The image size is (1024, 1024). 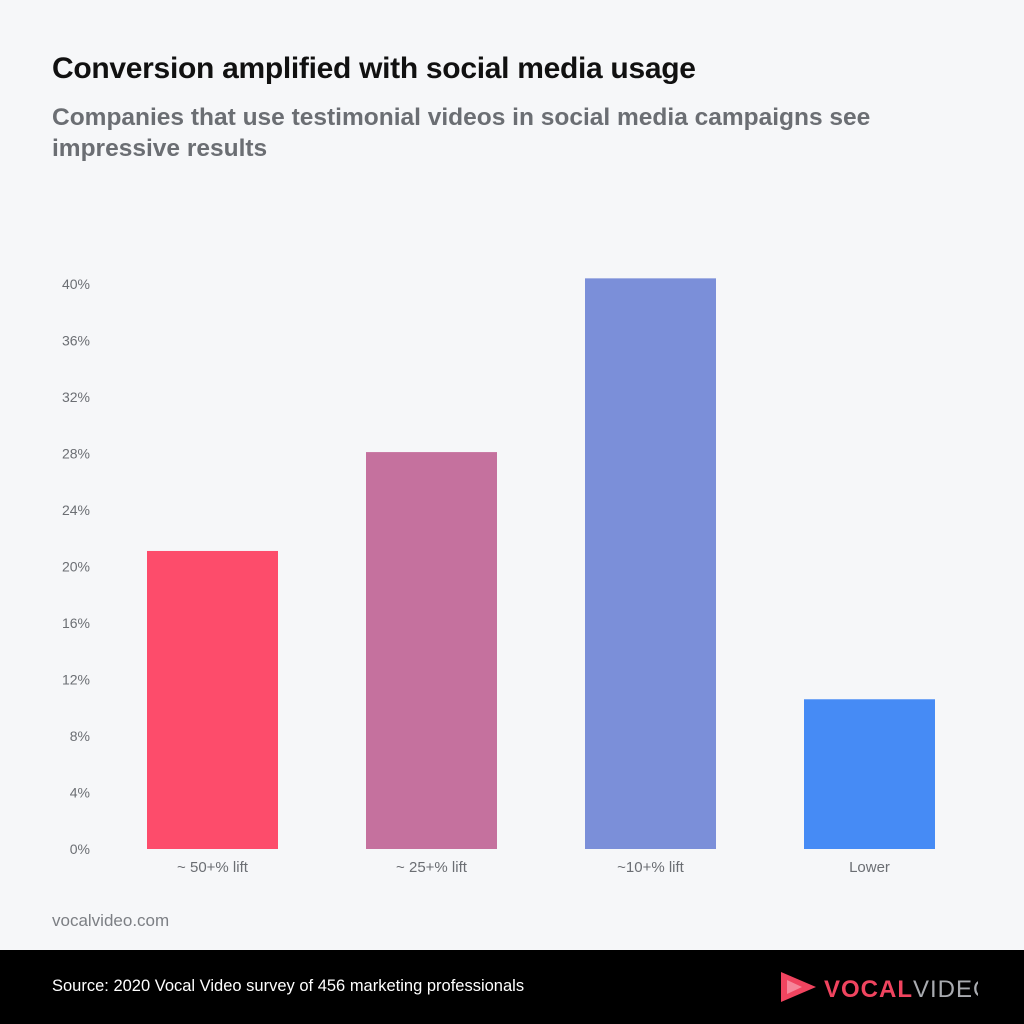 I want to click on y-tick-label: 24%, so click(x=76, y=510).